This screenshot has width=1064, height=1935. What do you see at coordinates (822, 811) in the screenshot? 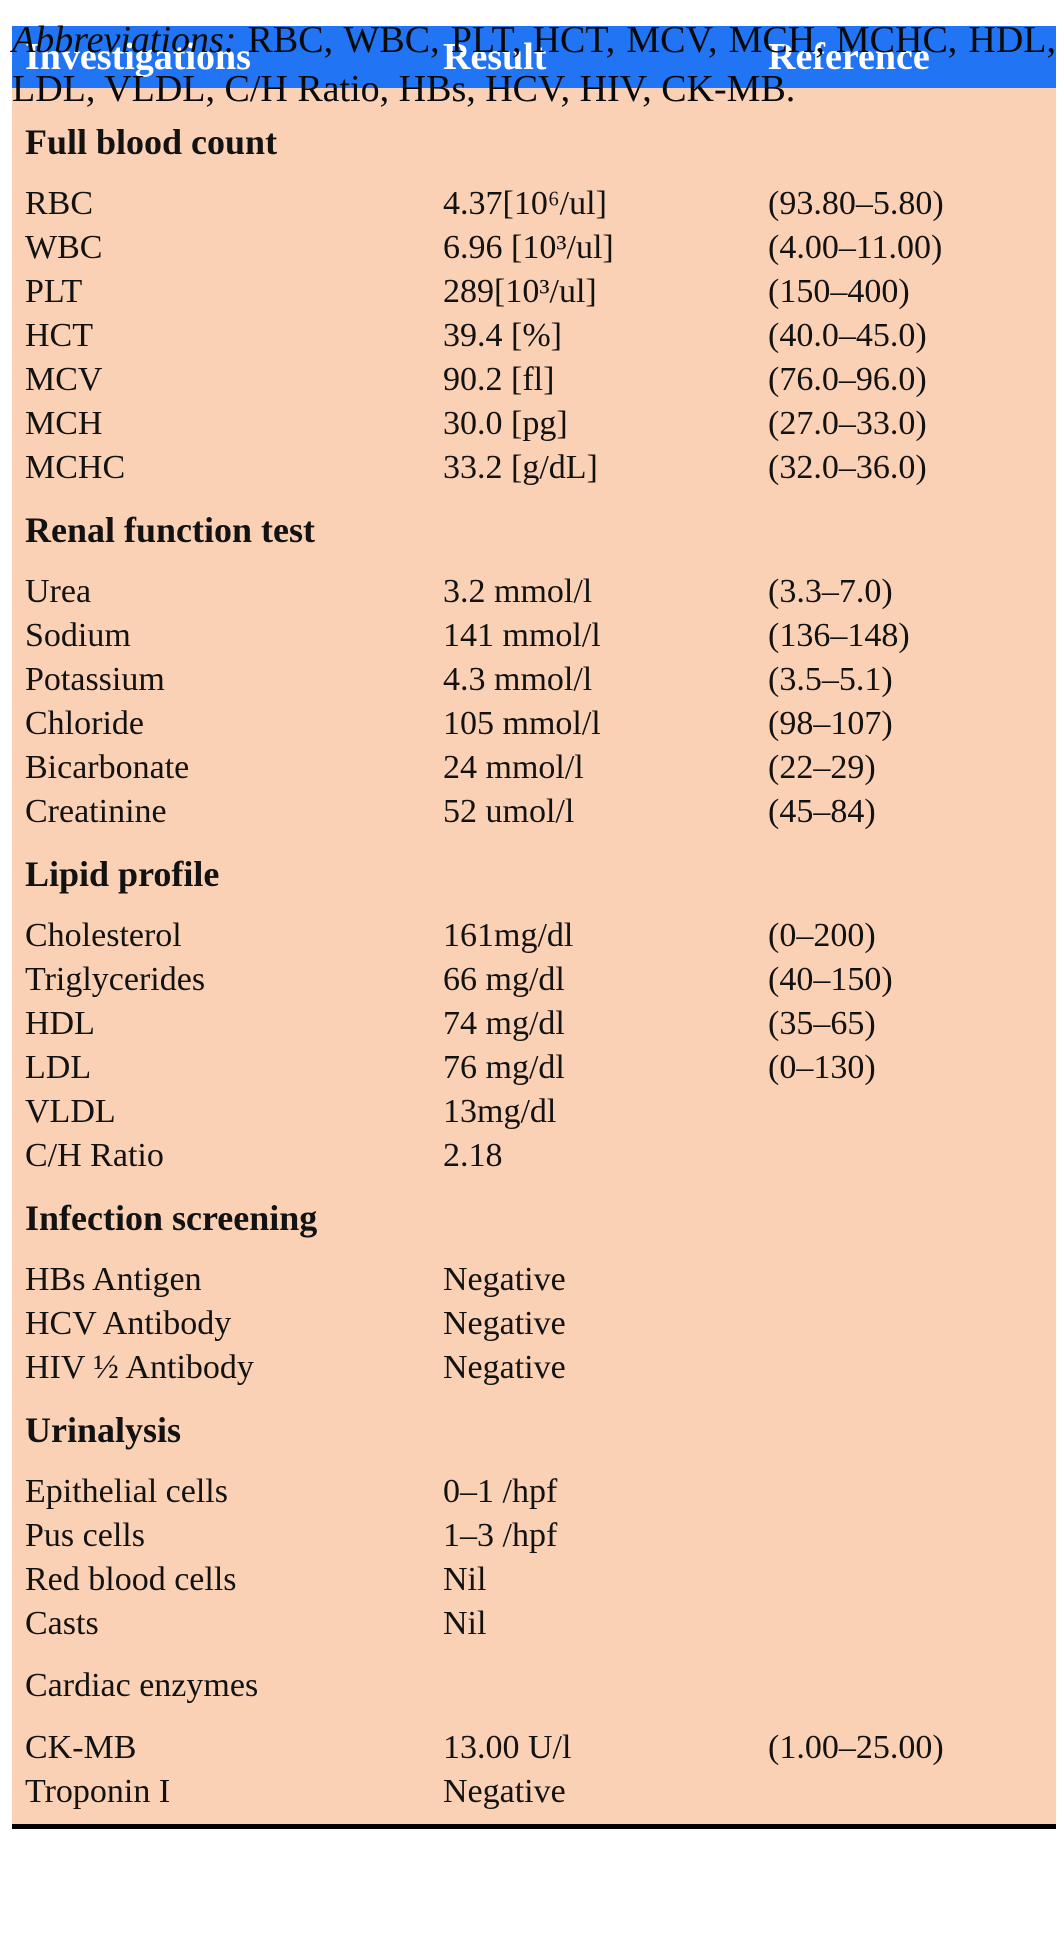
I see `cell-reference: (45–84)` at bounding box center [822, 811].